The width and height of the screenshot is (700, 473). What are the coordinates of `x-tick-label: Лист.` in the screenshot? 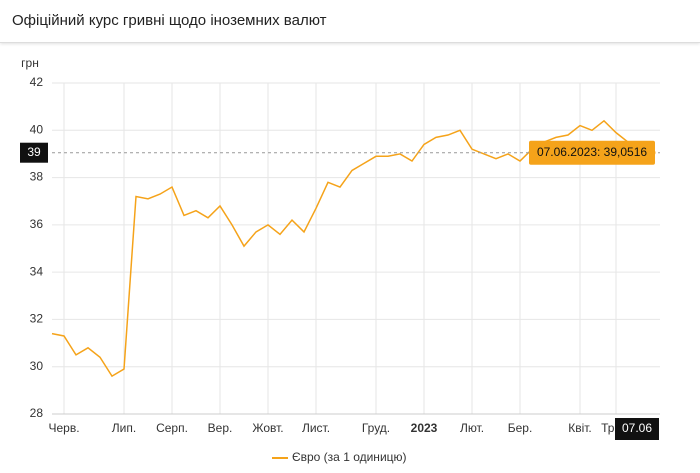 It's located at (316, 428).